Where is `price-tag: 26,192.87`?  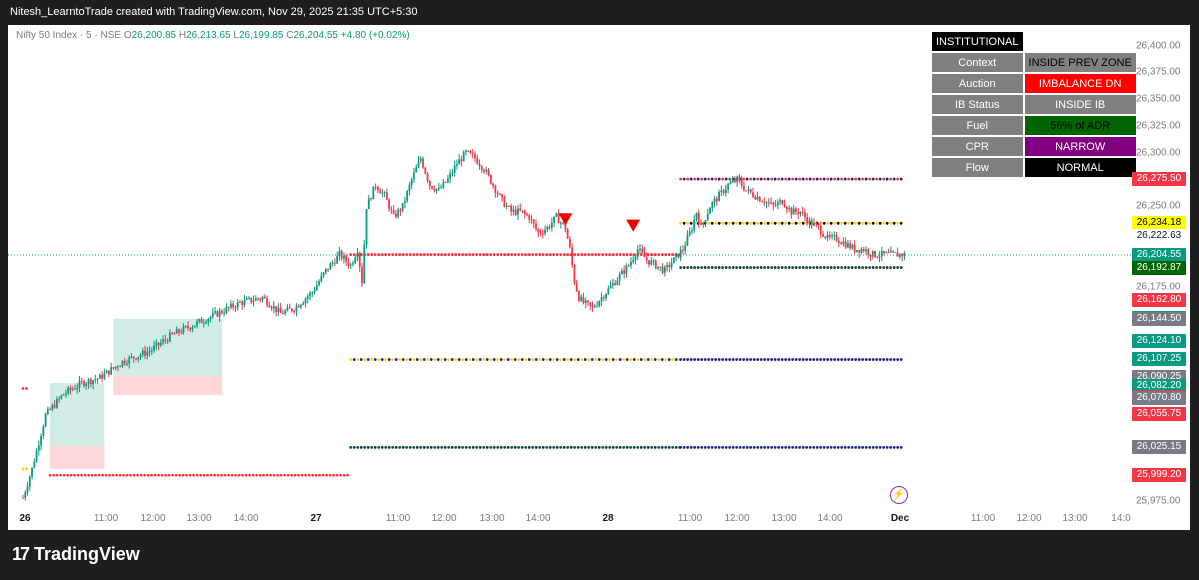 price-tag: 26,192.87 is located at coordinates (1159, 267).